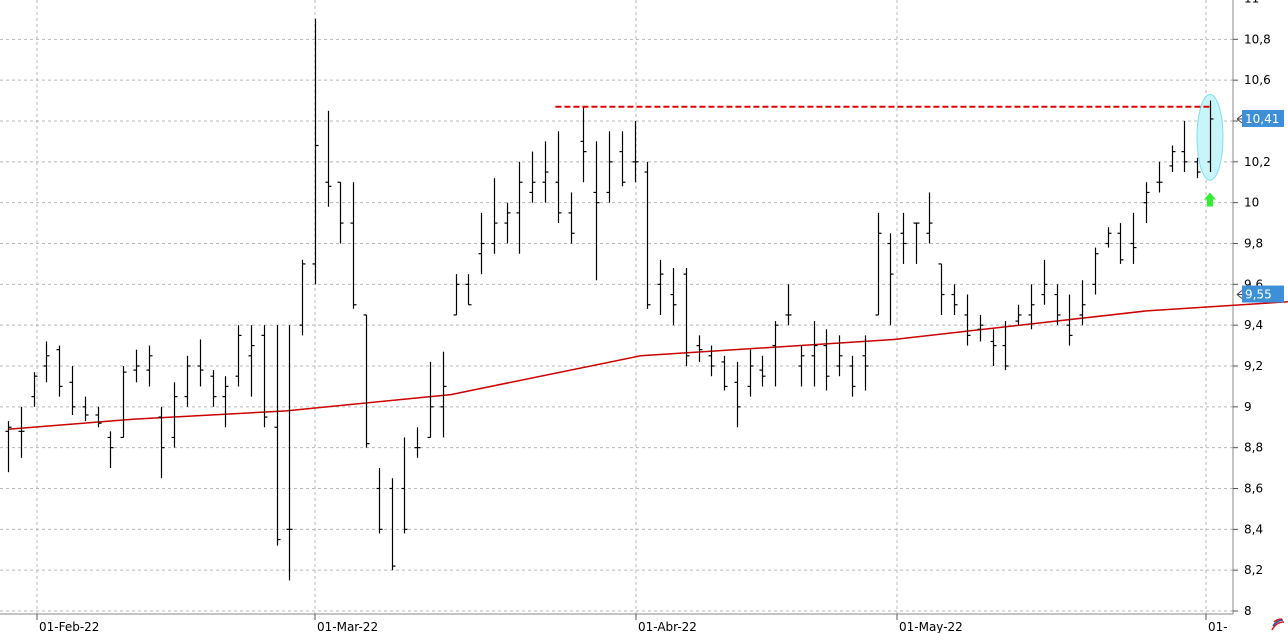 This screenshot has width=1288, height=633. What do you see at coordinates (632, 623) in the screenshot?
I see `x-axis-ticks: 01-Feb-22 01-Mar-22 01-Abr-22 01-May-22 01-` at bounding box center [632, 623].